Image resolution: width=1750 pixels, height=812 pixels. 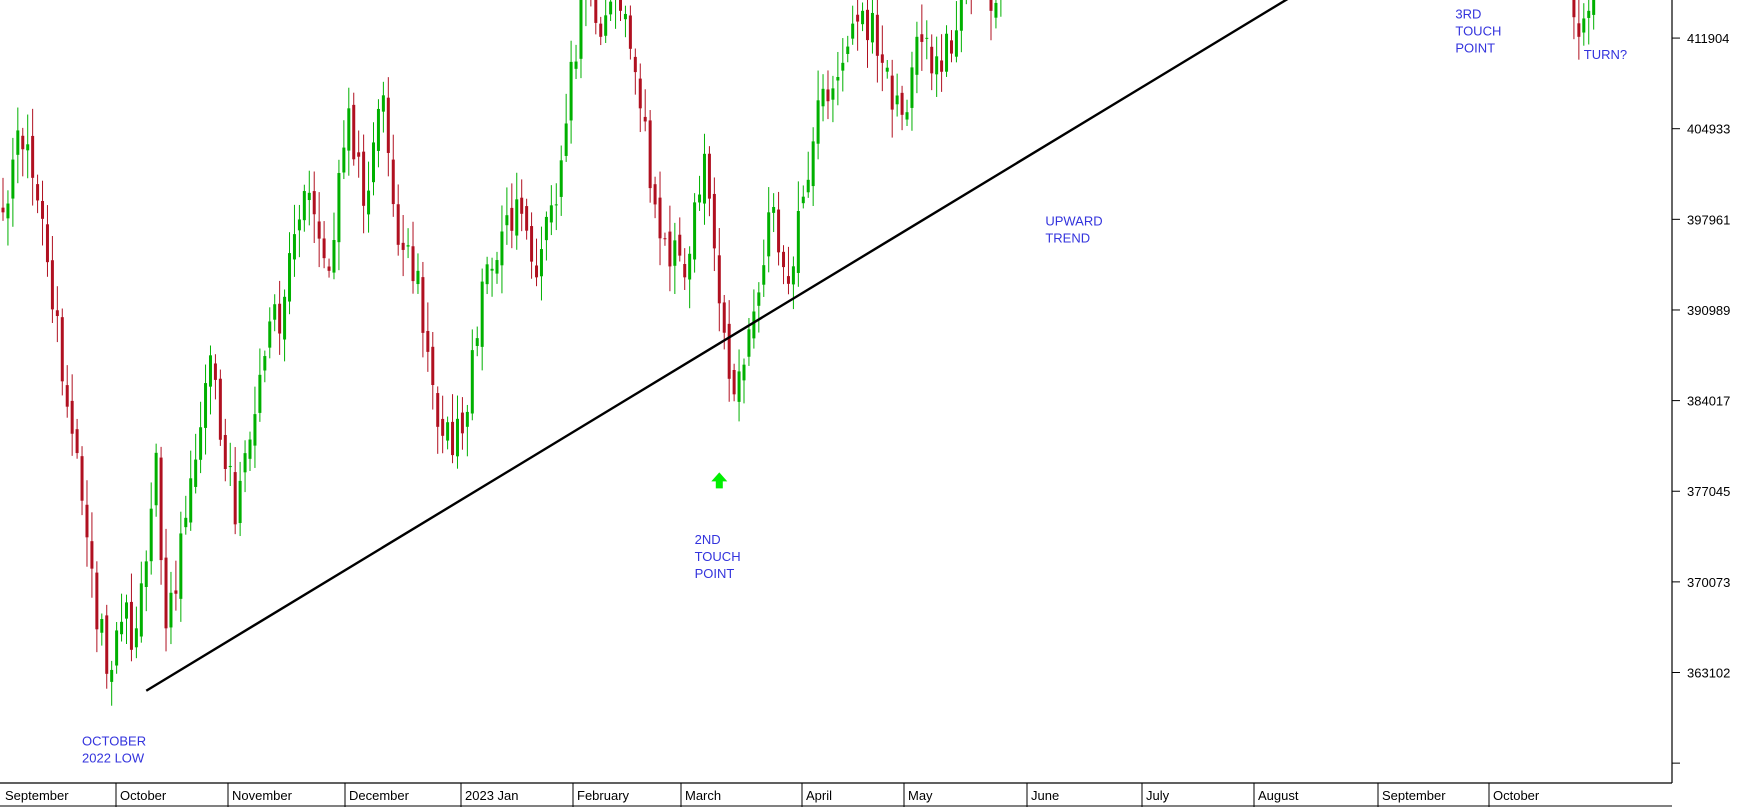 I want to click on x-month-label: May, so click(x=920, y=795).